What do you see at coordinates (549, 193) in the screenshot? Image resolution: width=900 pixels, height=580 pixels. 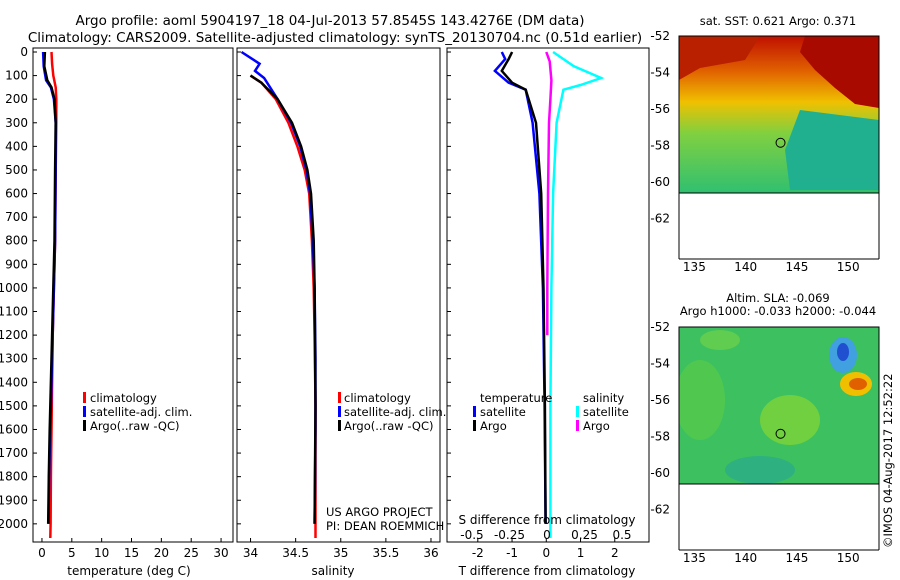 I see `series-line-salinity-argo` at bounding box center [549, 193].